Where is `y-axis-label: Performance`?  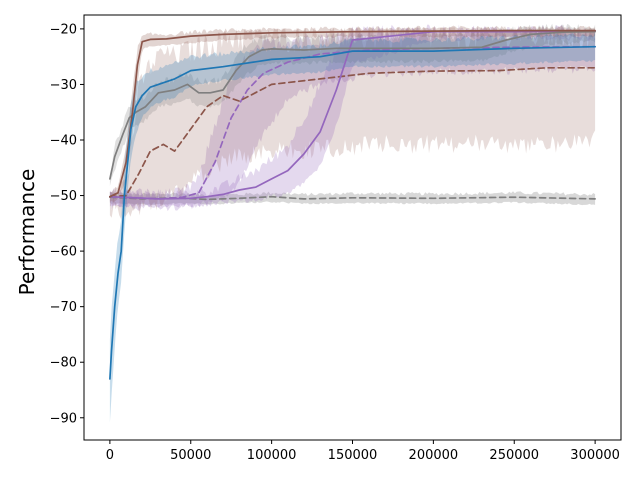 y-axis-label: Performance is located at coordinates (27, 232).